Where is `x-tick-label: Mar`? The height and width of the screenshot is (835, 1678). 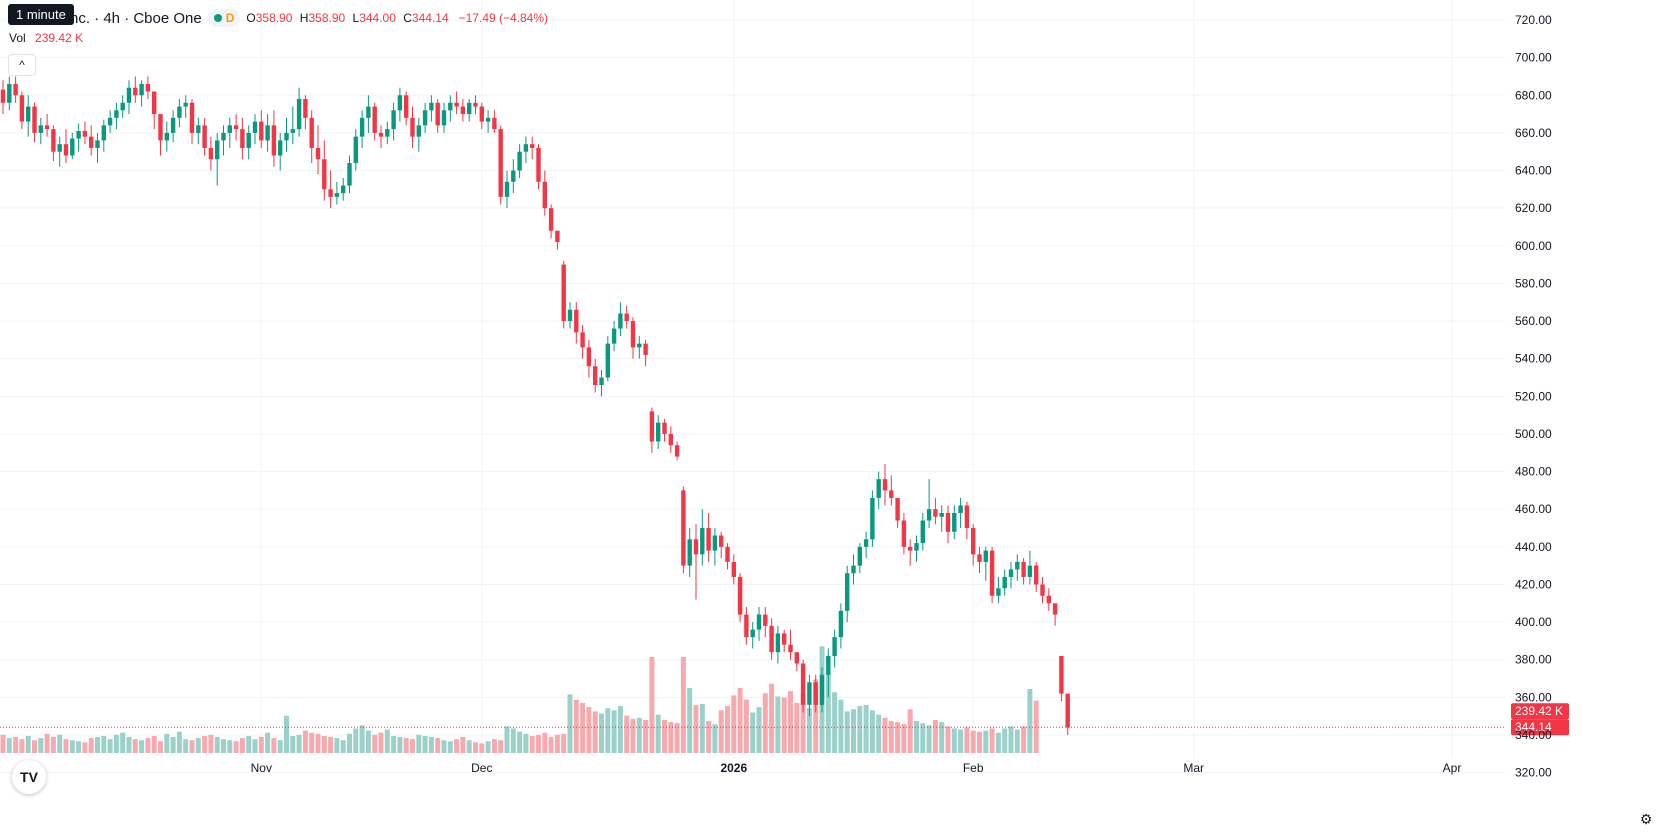 x-tick-label: Mar is located at coordinates (1193, 768).